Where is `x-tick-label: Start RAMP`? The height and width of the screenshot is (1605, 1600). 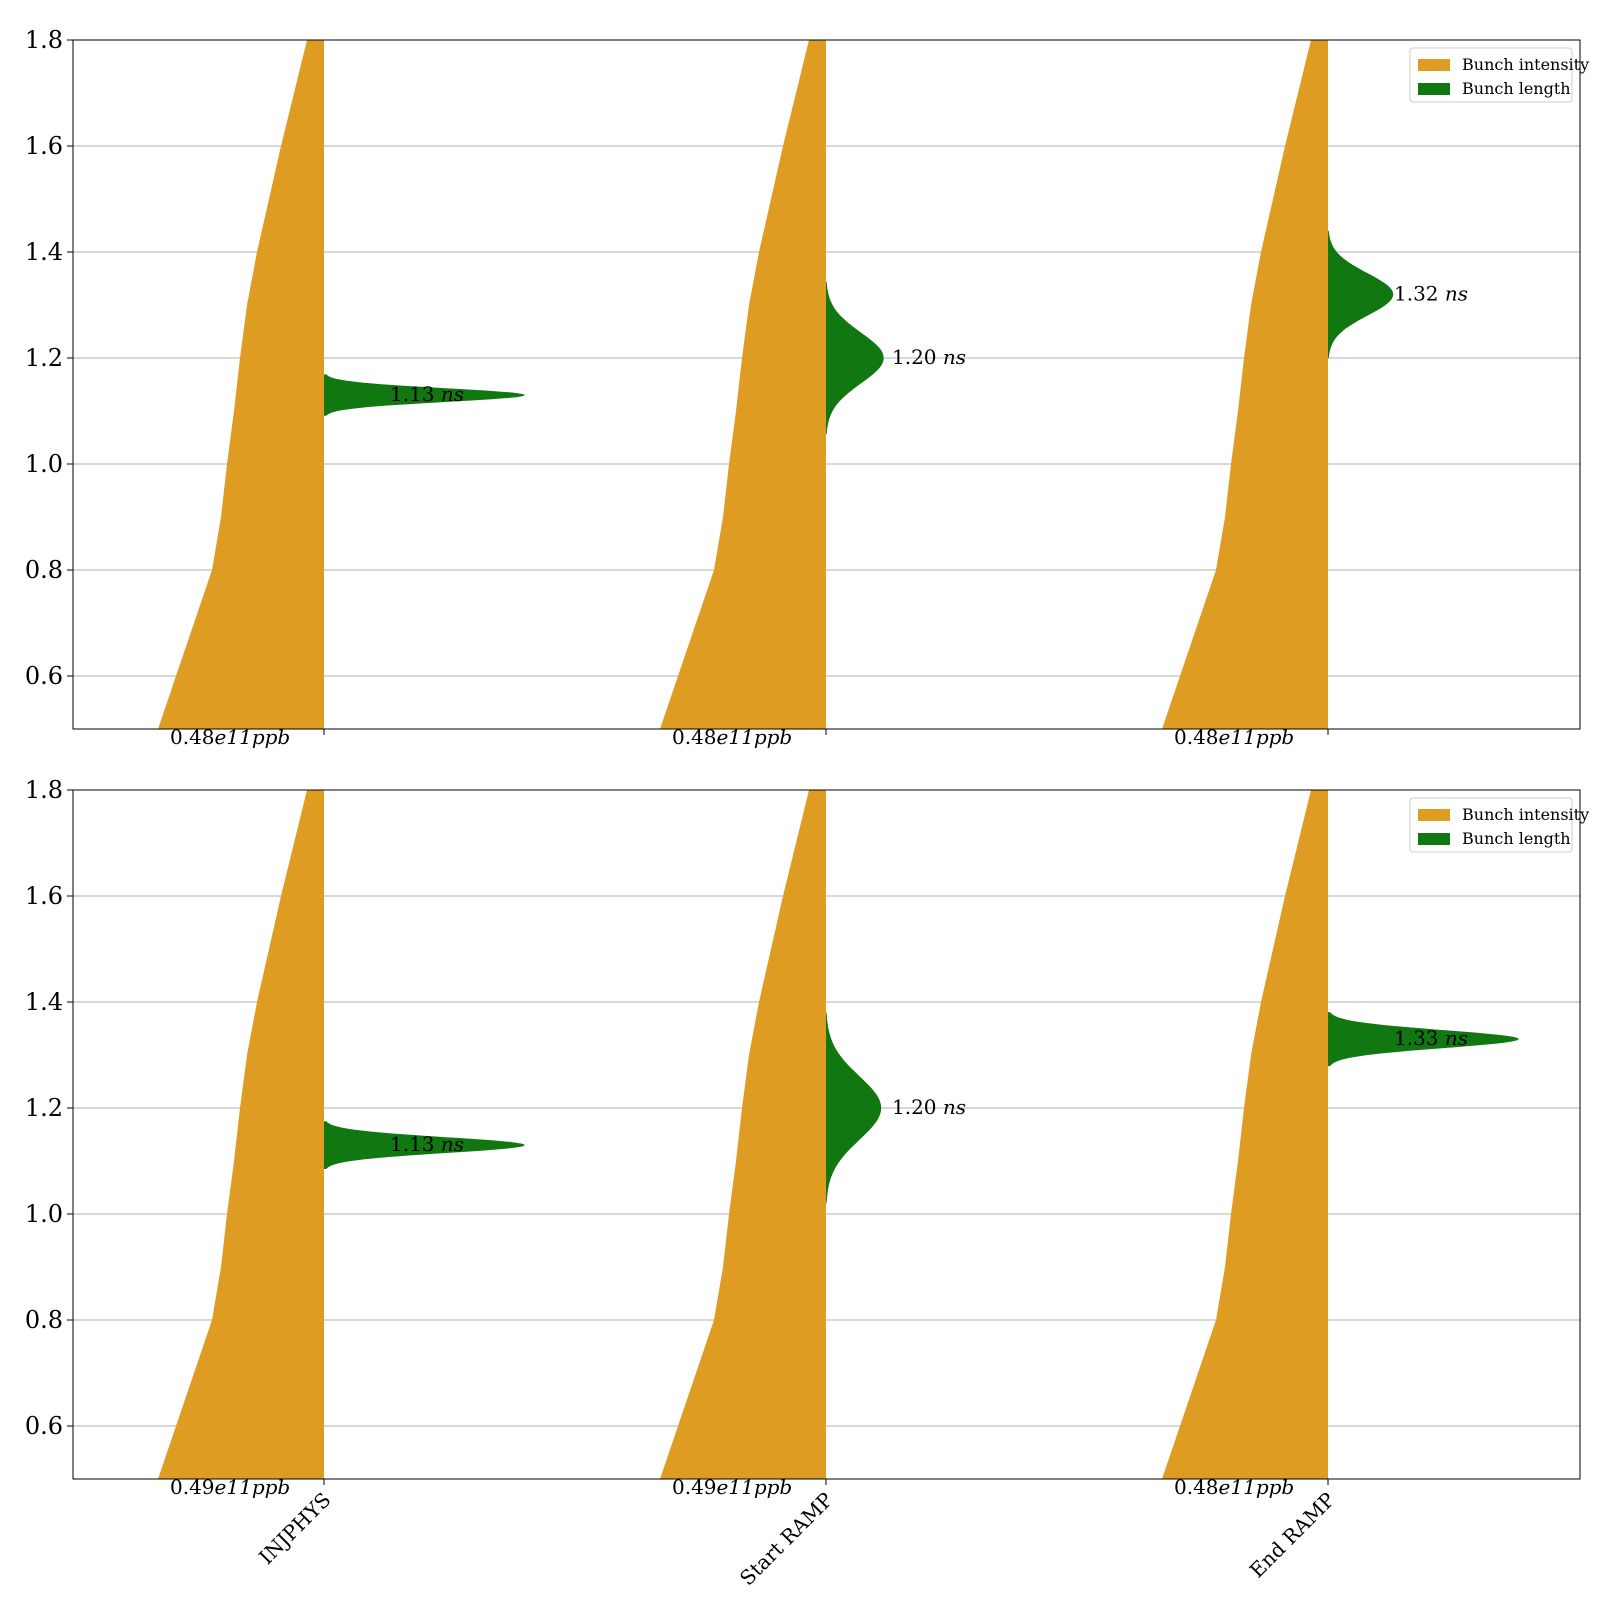
x-tick-label: Start RAMP is located at coordinates (786, 1539).